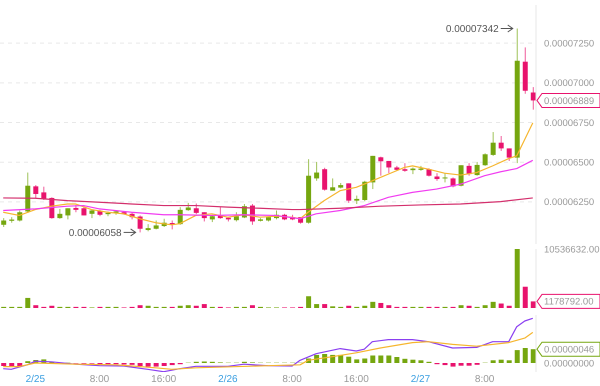  Describe the element at coordinates (569, 163) in the screenshot. I see `y-tick-label: 0.00006500` at that location.